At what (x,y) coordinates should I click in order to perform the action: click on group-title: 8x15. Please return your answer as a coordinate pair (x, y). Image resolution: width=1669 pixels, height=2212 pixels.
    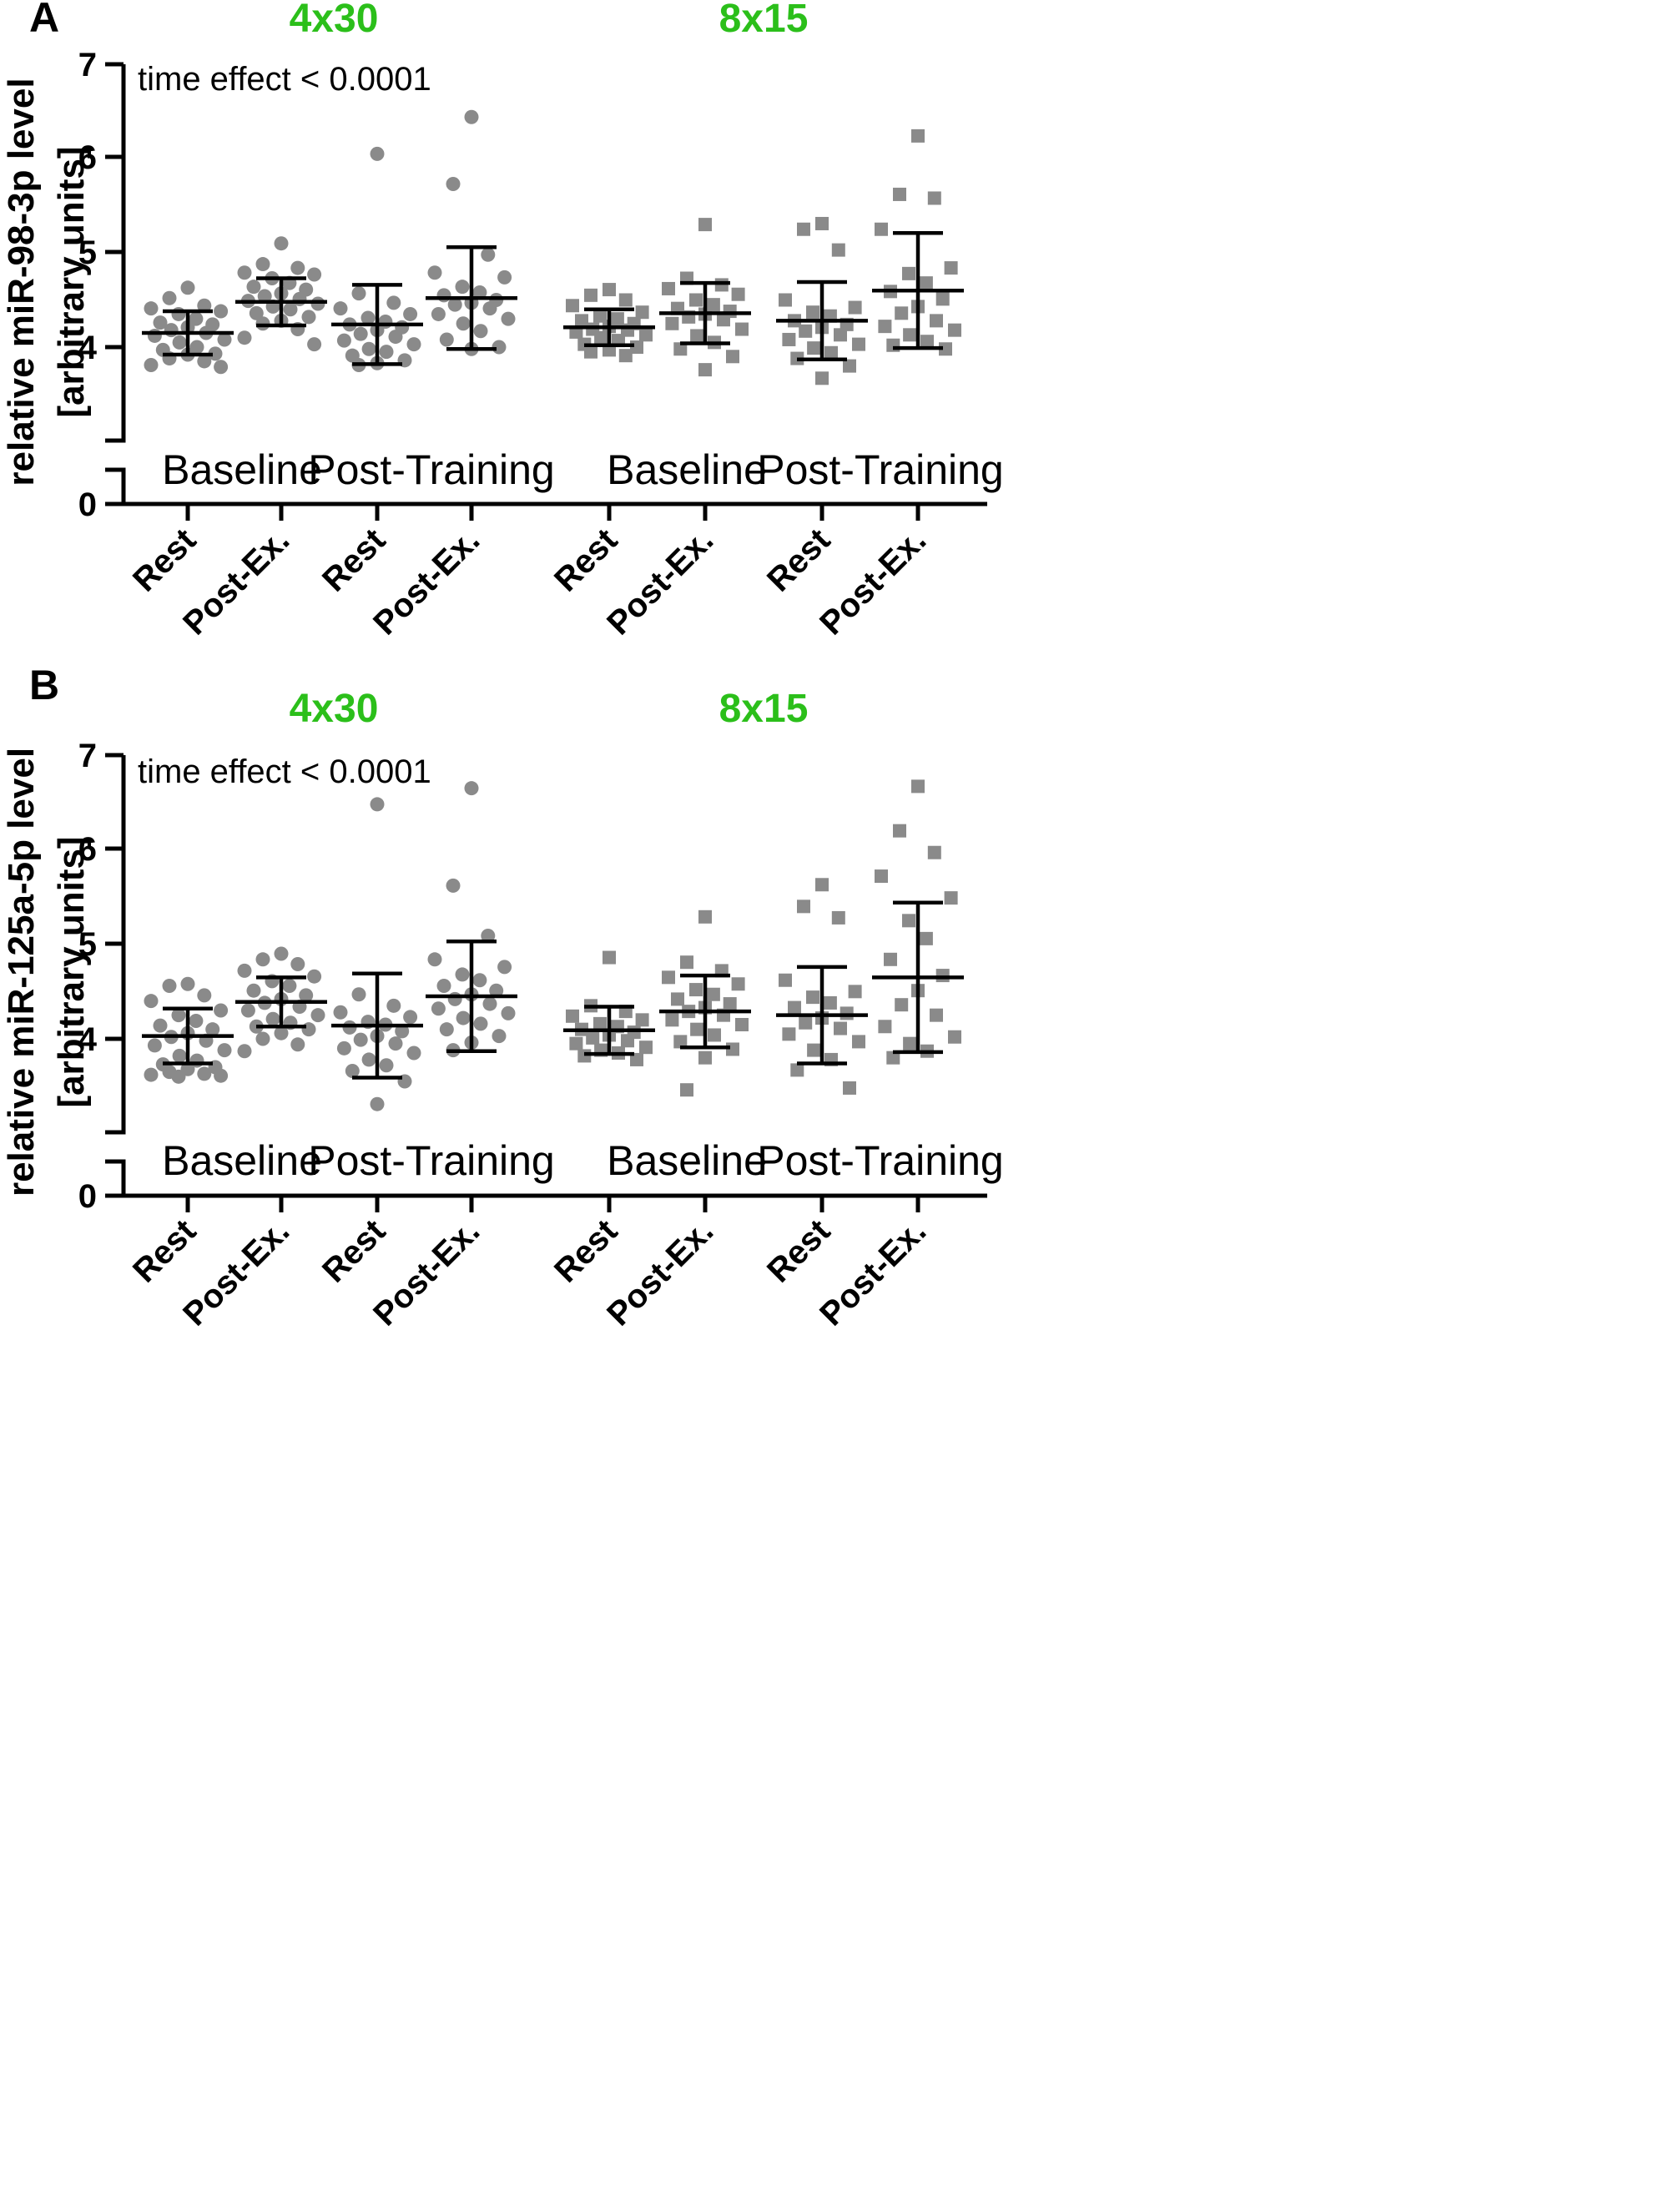
    Looking at the image, I should click on (764, 20).